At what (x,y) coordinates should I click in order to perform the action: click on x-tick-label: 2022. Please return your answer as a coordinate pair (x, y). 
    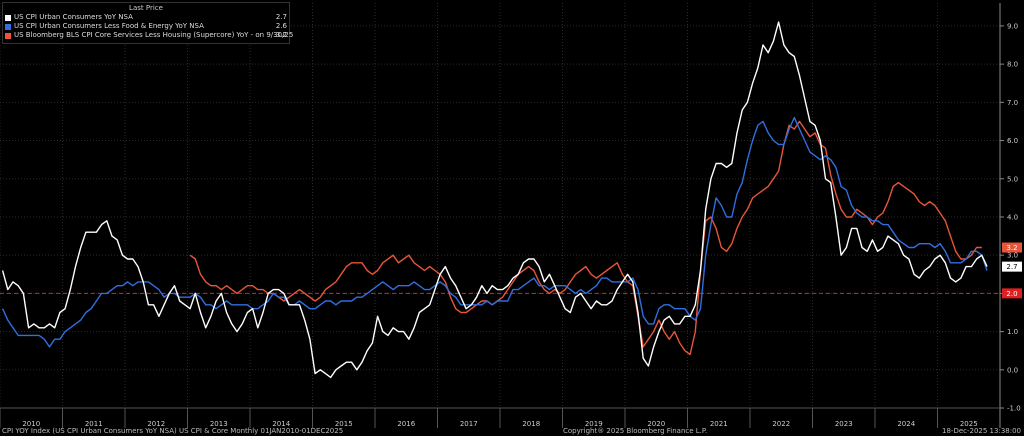
    Looking at the image, I should click on (781, 424).